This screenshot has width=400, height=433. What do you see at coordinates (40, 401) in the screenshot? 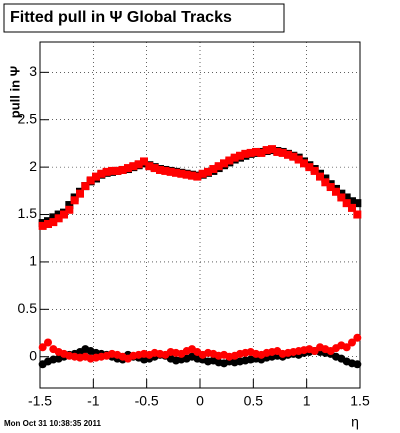
I see `x-tick-label: -1.5` at bounding box center [40, 401].